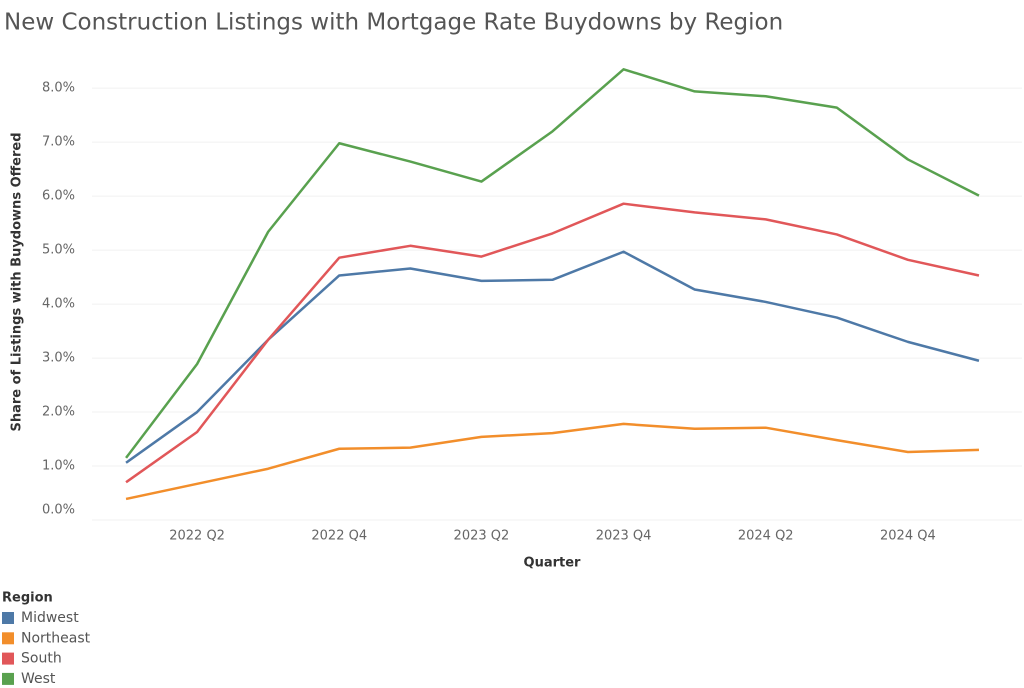 This screenshot has height=688, width=1024. I want to click on y-tick-label: 5.0%, so click(58, 250).